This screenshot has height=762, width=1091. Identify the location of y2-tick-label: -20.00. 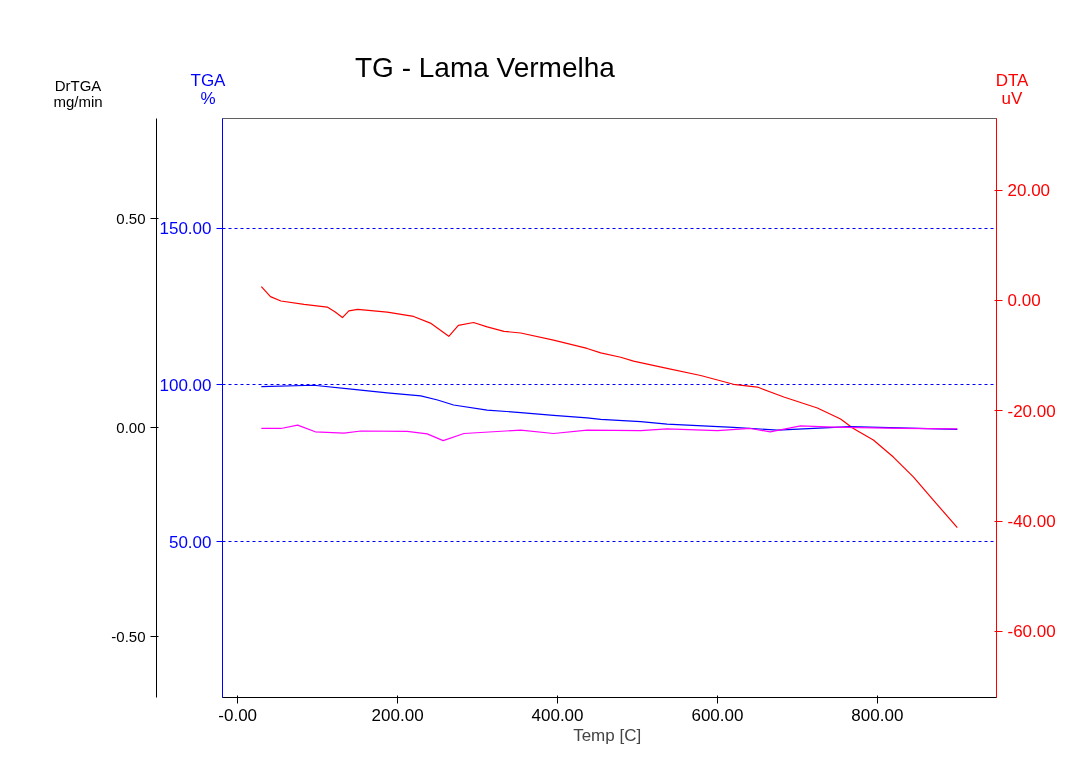
(1031, 411).